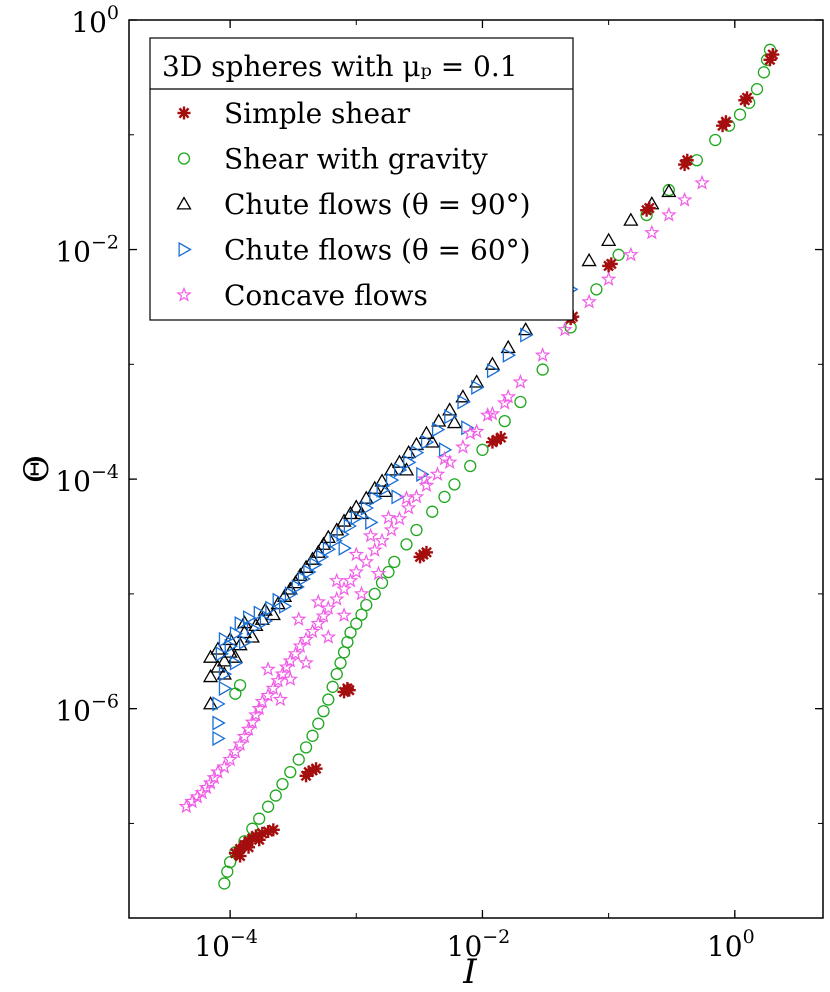  Describe the element at coordinates (87, 709) in the screenshot. I see `y-tick-label: 10⁻⁶` at that location.